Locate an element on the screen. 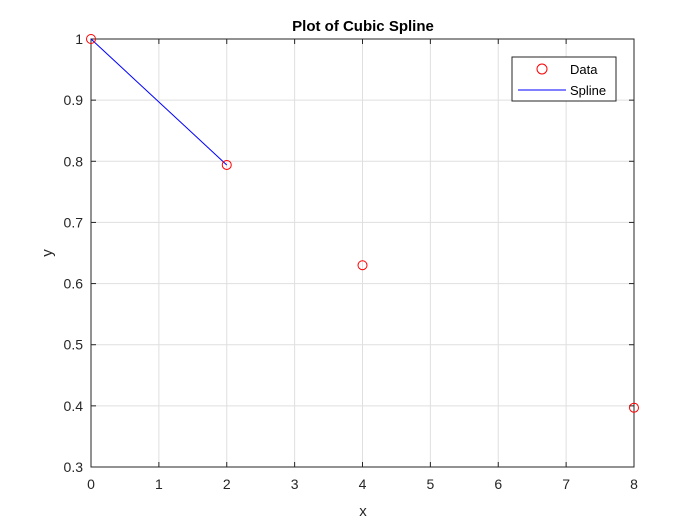 The height and width of the screenshot is (525, 700). y-tick-label: 0.8 is located at coordinates (74, 161).